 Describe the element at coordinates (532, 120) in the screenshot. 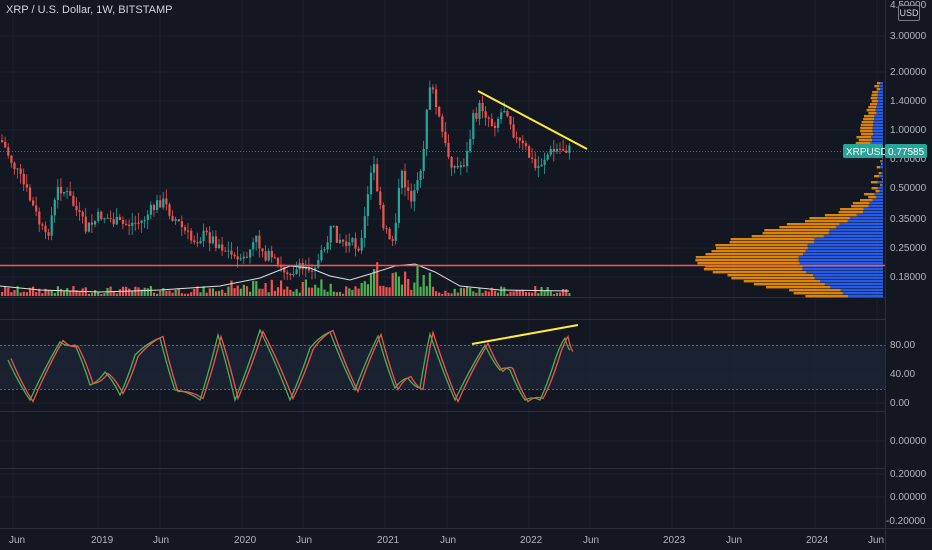

I see `price-trendline` at that location.